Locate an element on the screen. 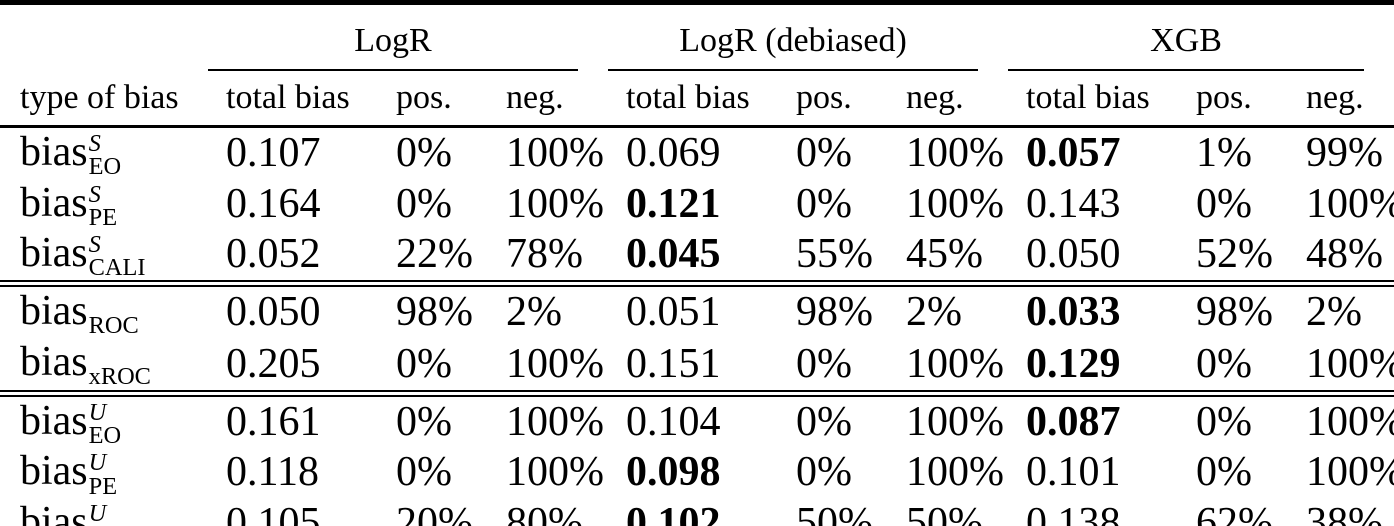  cell-logr-neg: 78% is located at coordinates (544, 254).